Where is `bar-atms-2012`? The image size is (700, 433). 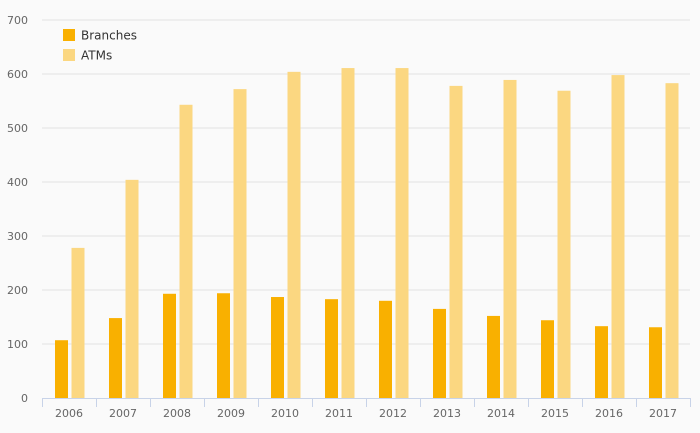
bar-atms-2012 is located at coordinates (402, 233).